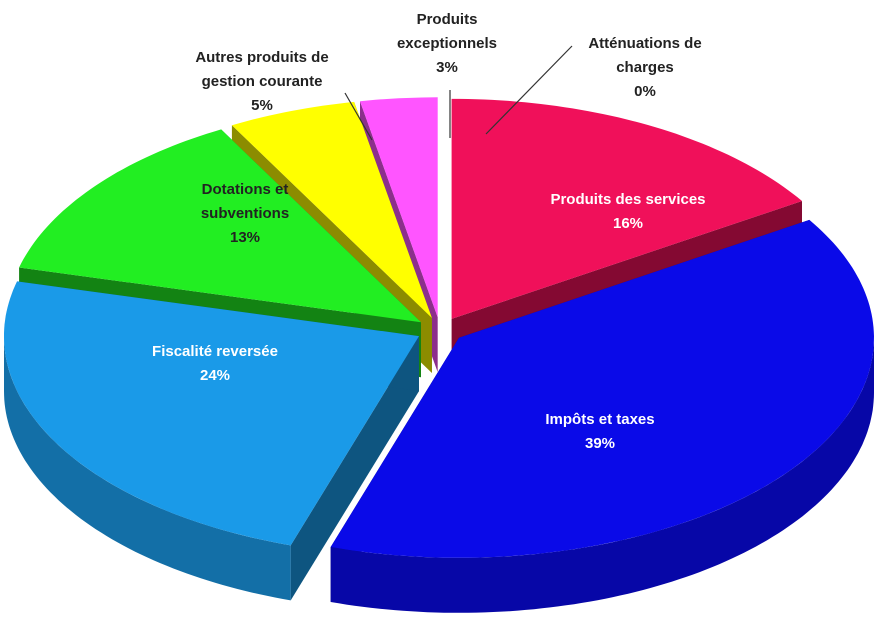  I want to click on slice-wall, so click(147, 468).